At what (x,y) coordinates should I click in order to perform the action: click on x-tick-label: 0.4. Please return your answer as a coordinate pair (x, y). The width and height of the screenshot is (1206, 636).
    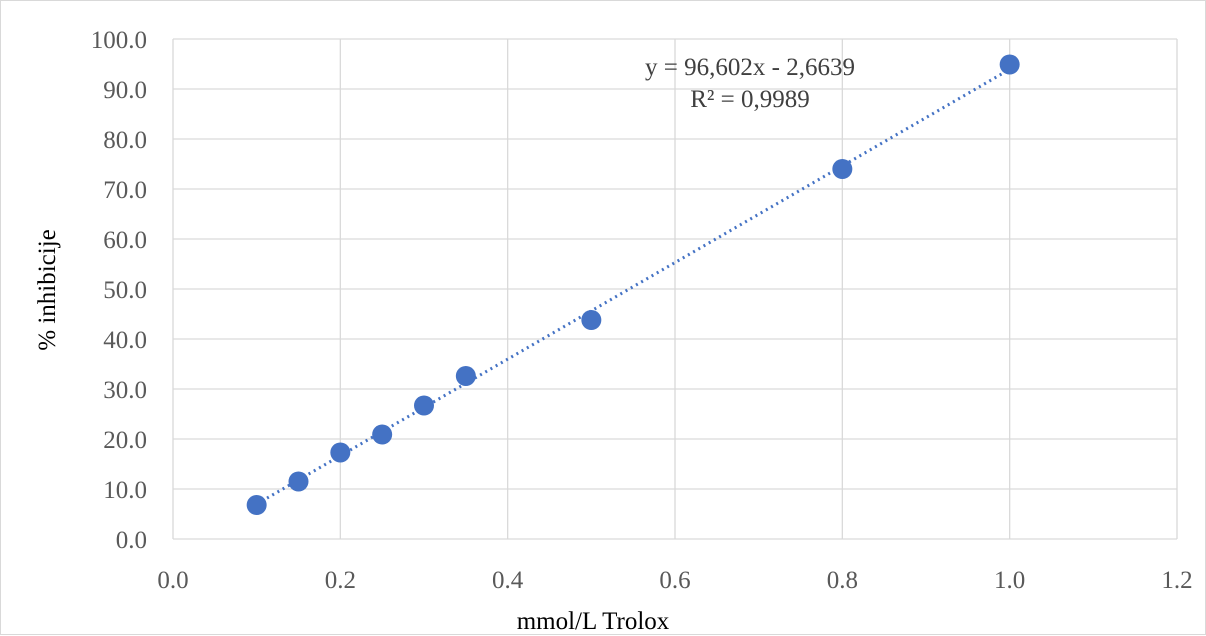
    Looking at the image, I should click on (508, 580).